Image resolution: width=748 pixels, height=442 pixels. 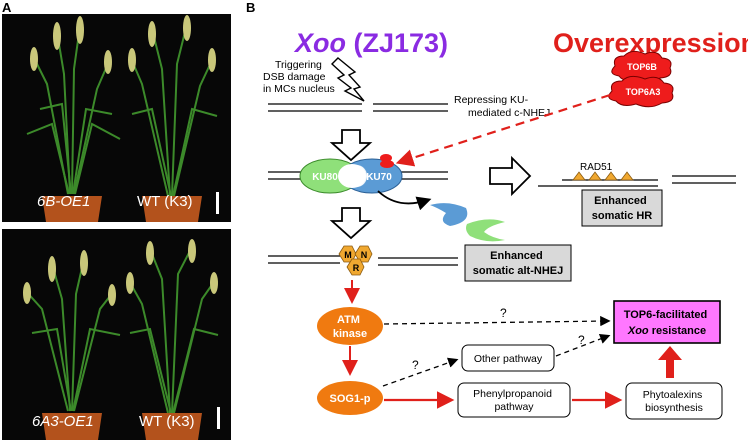 I want to click on enhanced-alt-nhej-box, so click(x=518, y=263).